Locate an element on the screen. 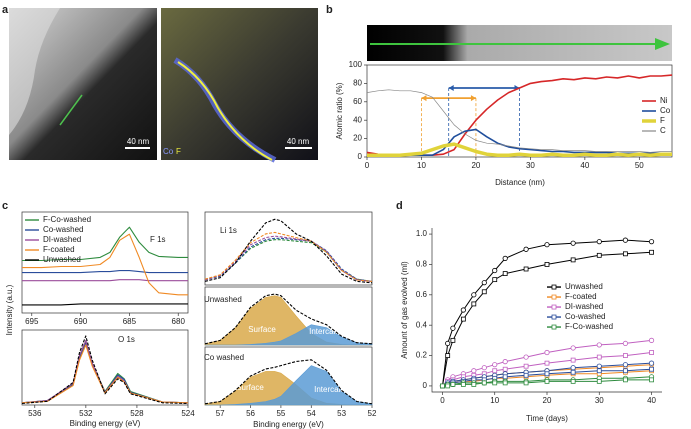  map-legend: F is located at coordinates (178, 151).